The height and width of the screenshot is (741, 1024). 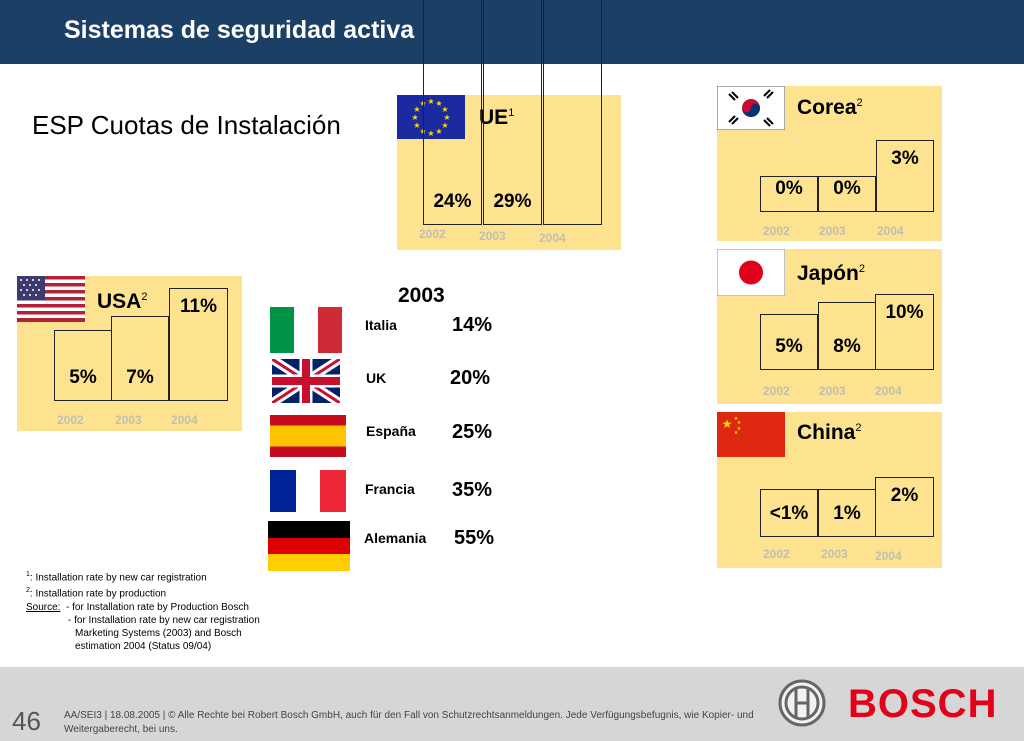 What do you see at coordinates (789, 188) in the screenshot?
I see `bar-label-2002: 0%` at bounding box center [789, 188].